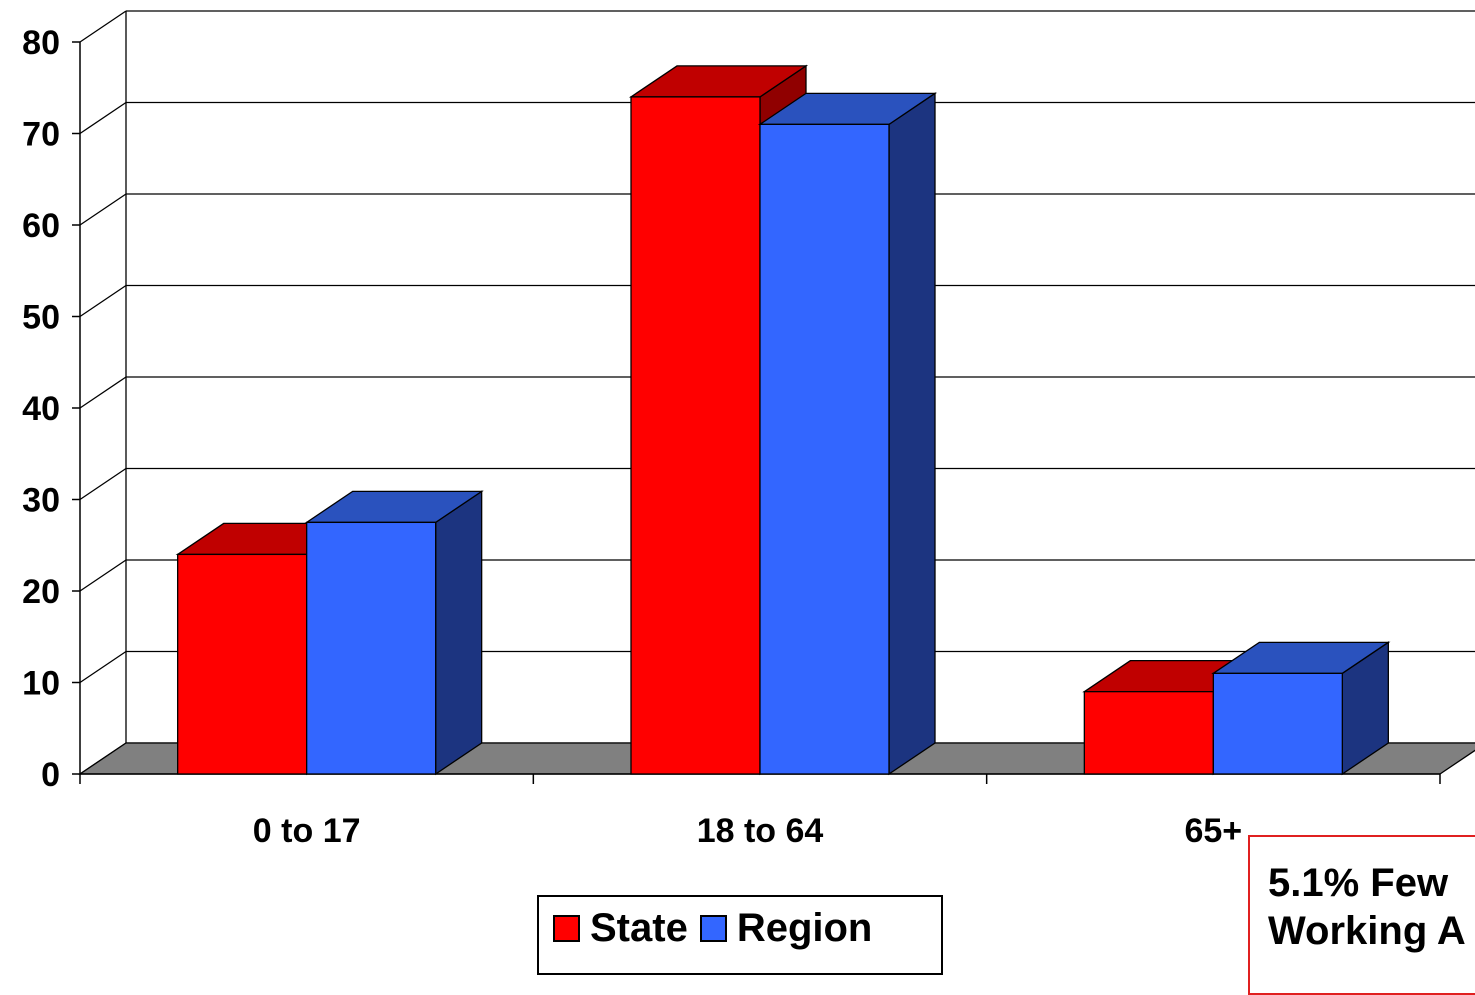 The width and height of the screenshot is (1475, 995). What do you see at coordinates (307, 831) in the screenshot?
I see `x-tick-label: 0 to 17` at bounding box center [307, 831].